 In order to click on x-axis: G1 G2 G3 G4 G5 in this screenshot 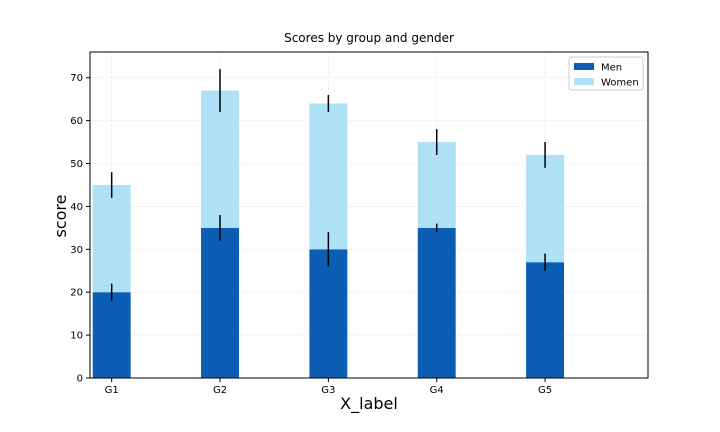, I will do `click(328, 387)`.